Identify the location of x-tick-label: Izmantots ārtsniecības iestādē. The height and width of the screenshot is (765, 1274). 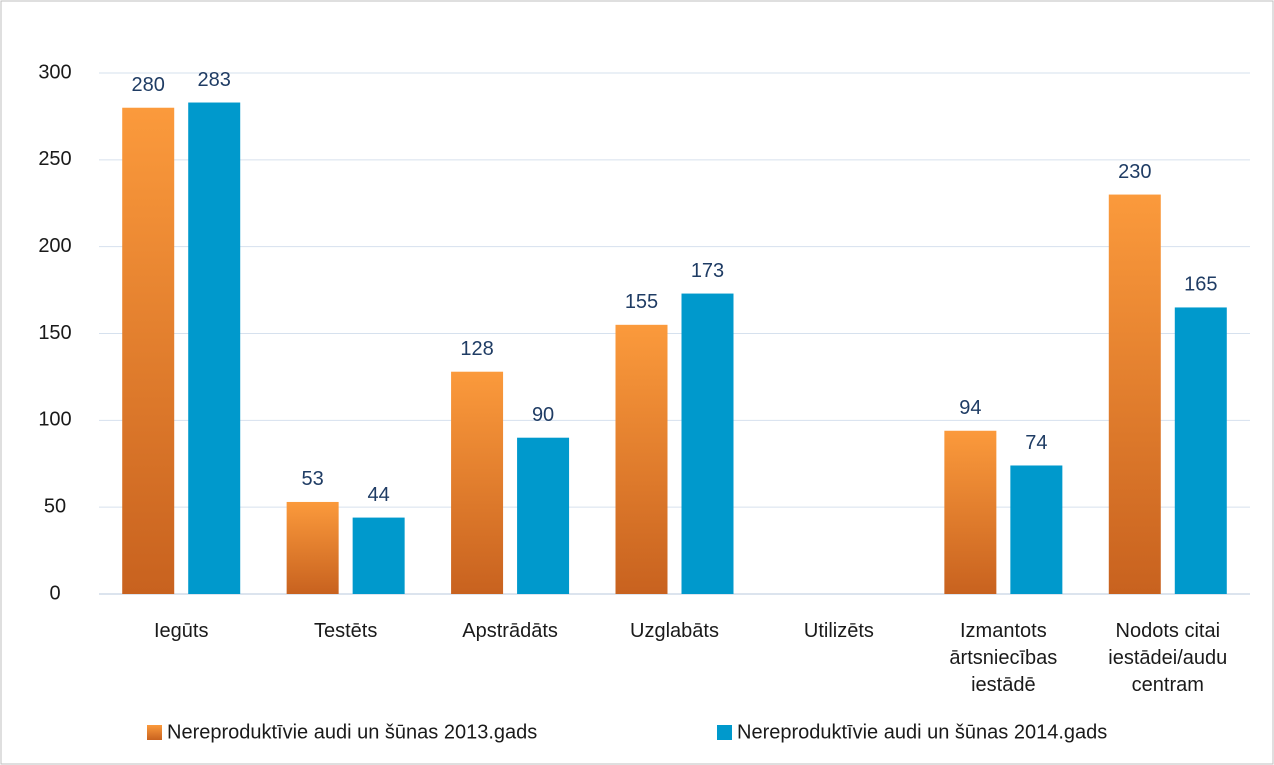
(1003, 658).